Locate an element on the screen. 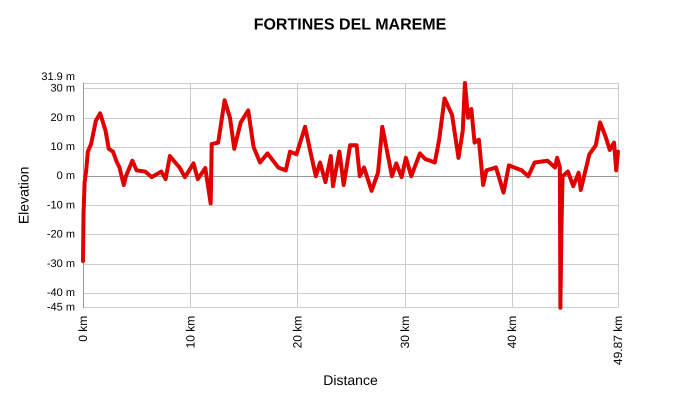 This screenshot has width=700, height=400. y-tick-label: 20 m is located at coordinates (62, 118).